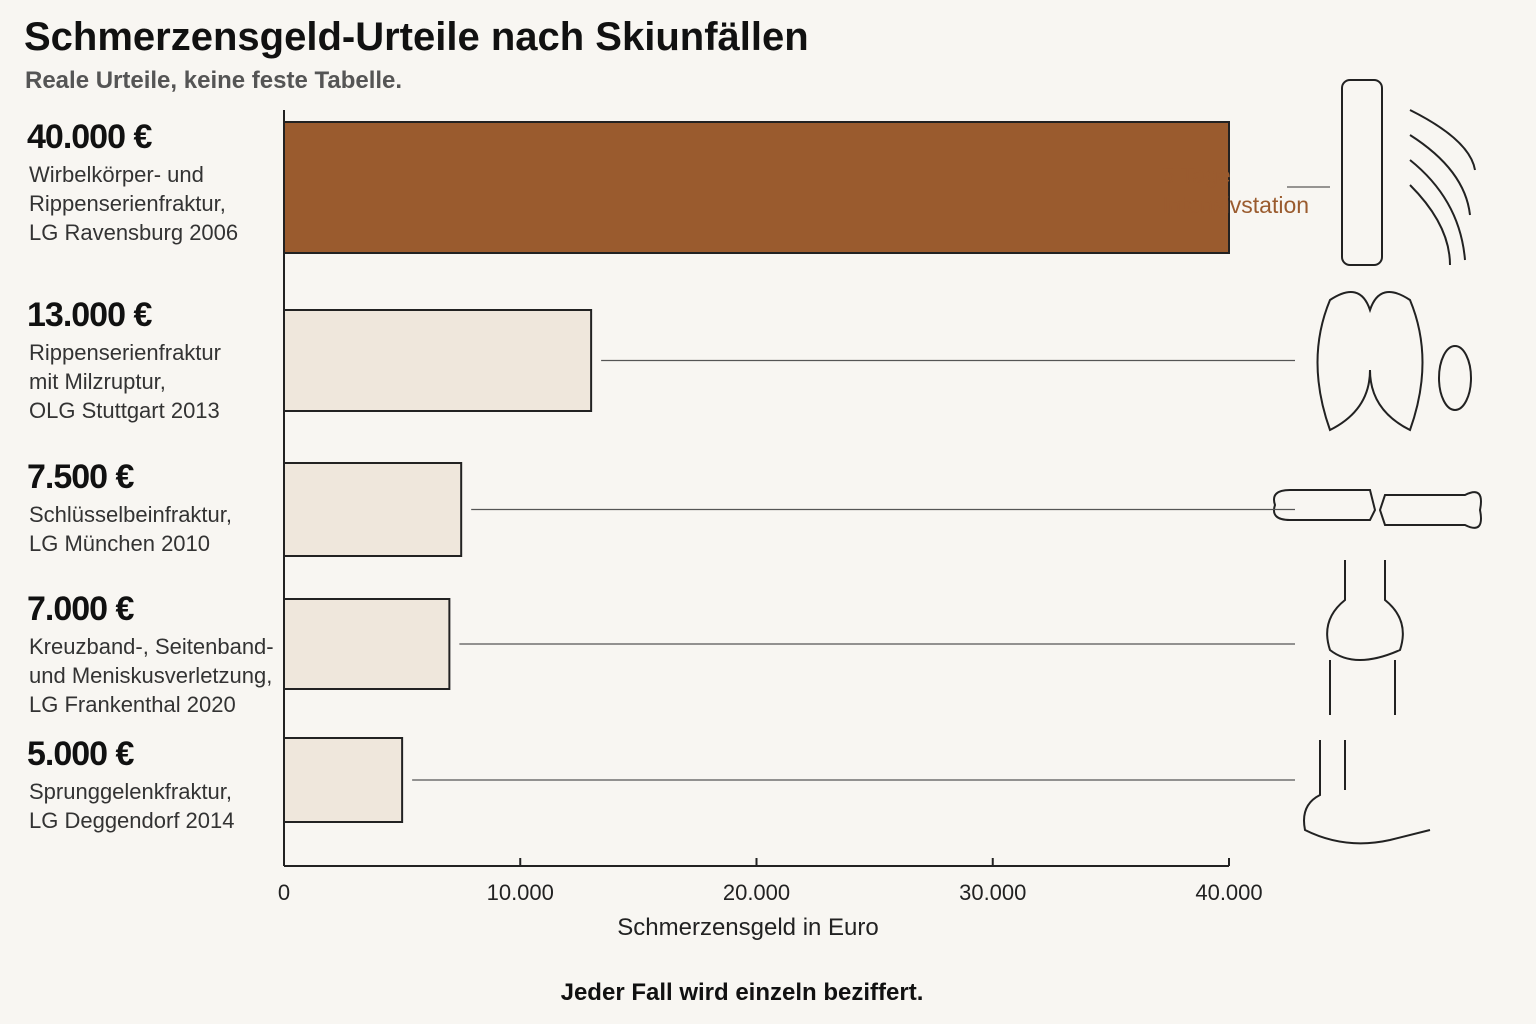  What do you see at coordinates (1377, 462) in the screenshot?
I see `illustrations` at bounding box center [1377, 462].